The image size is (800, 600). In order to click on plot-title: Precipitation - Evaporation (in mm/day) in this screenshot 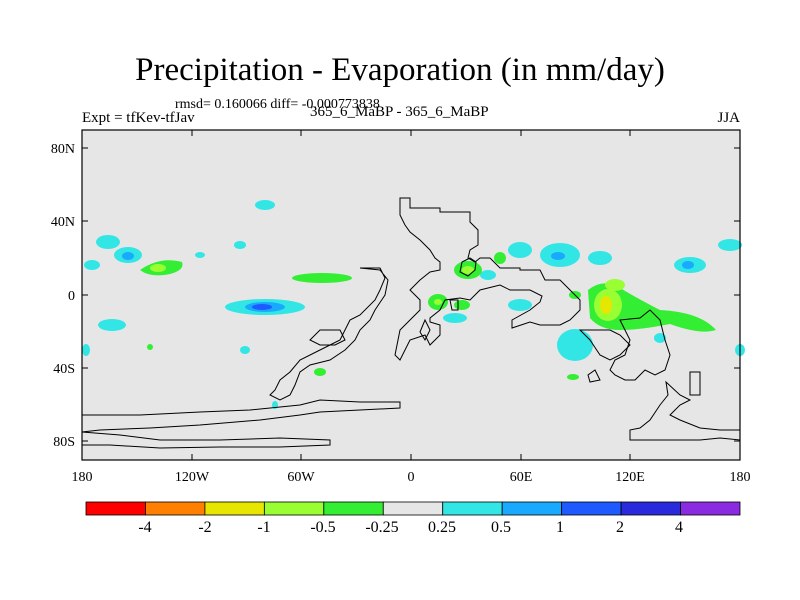, I will do `click(400, 70)`.